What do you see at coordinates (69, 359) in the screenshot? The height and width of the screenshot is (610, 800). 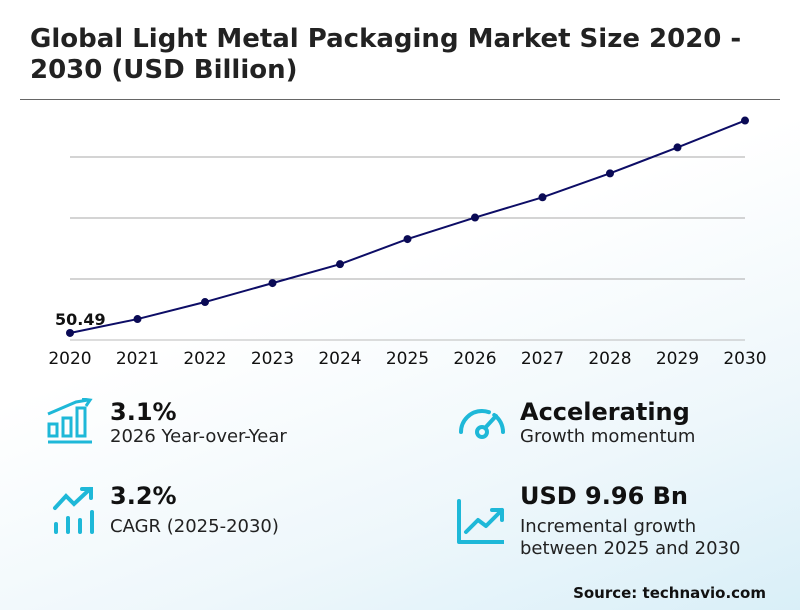 I see `x-tick-label: 2020` at bounding box center [69, 359].